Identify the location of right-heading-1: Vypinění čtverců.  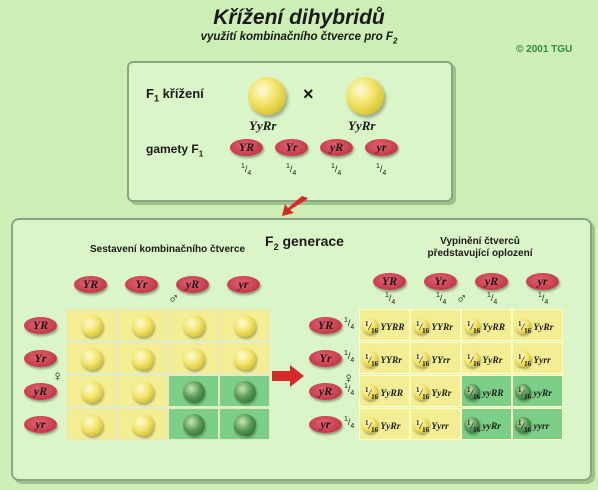
(480, 241).